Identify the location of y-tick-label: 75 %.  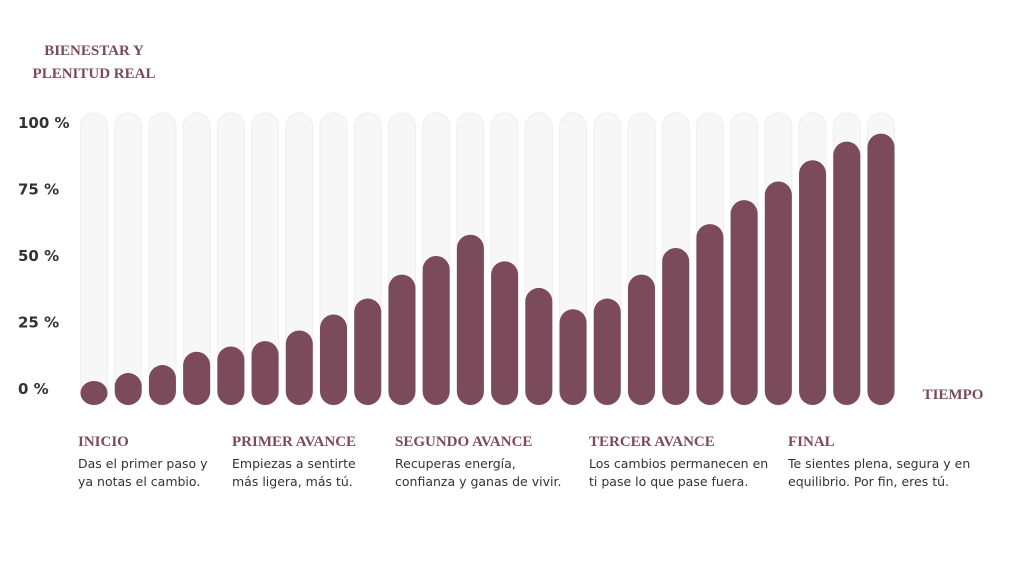
(38, 190).